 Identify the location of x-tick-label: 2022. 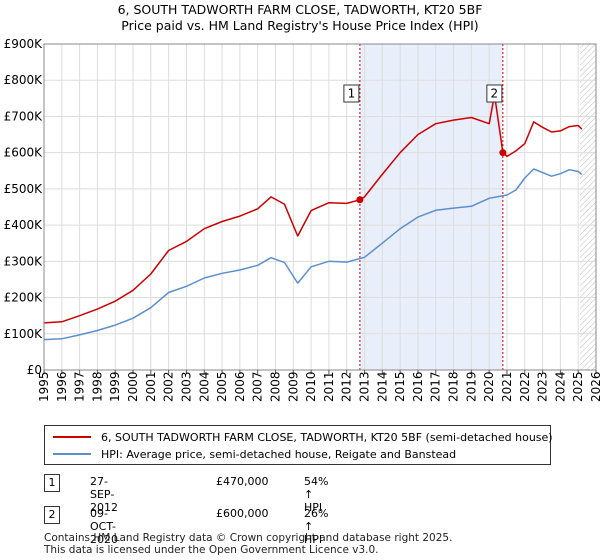
(525, 386).